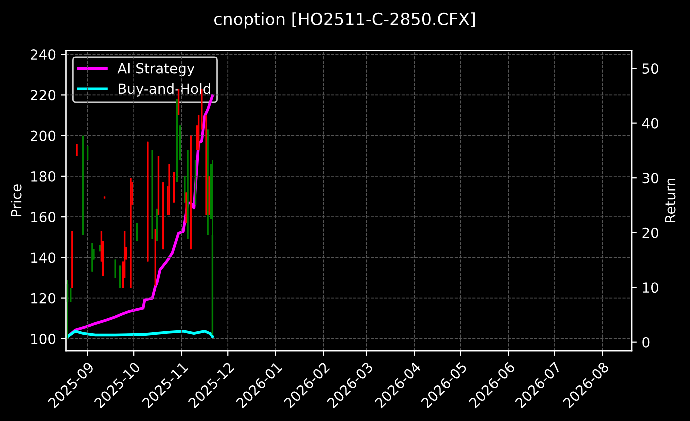 This screenshot has height=421, width=690. Describe the element at coordinates (43, 55) in the screenshot. I see `y-tick-label: 240` at that location.